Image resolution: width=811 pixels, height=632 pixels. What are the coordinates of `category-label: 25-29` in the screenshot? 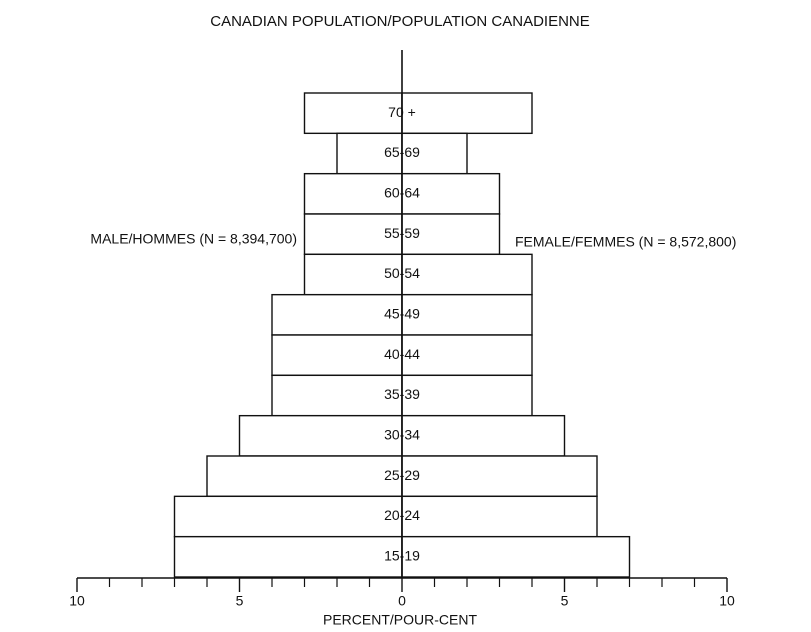 It's located at (402, 475).